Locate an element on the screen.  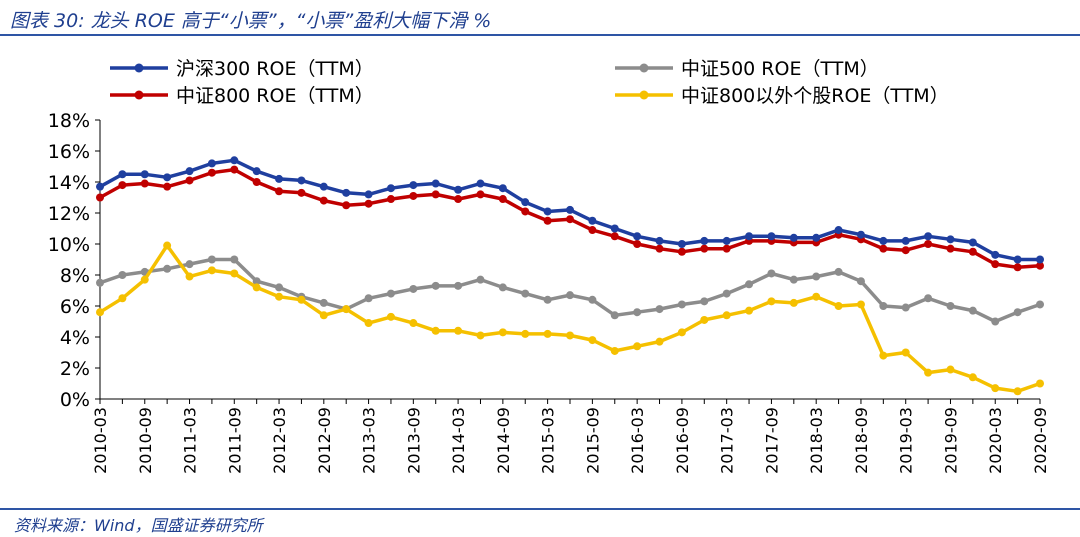
x-tick-label: 2020-03 is located at coordinates (995, 440).